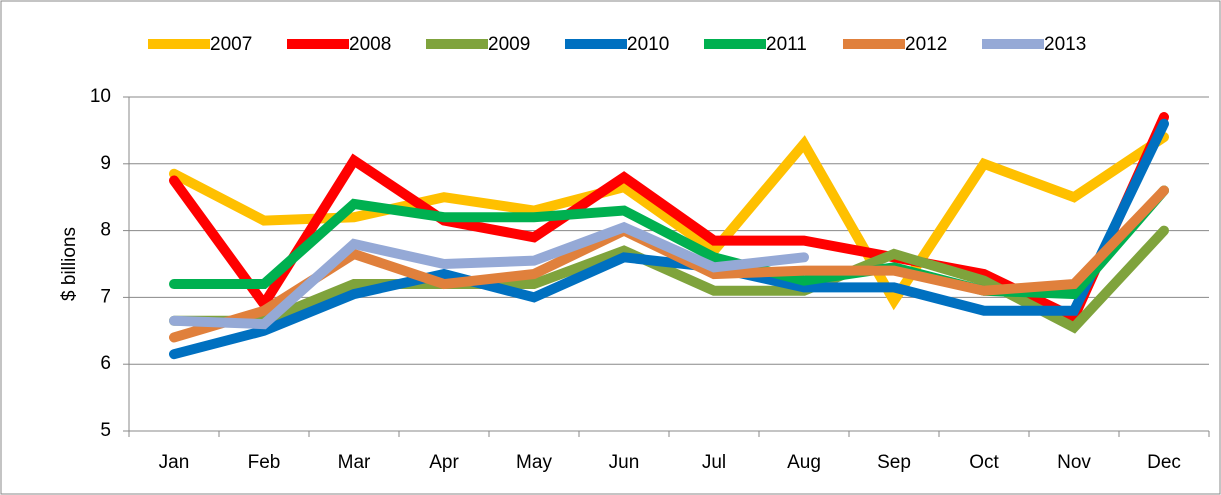 This screenshot has height=495, width=1221. I want to click on y-tick-label: 9, so click(105, 163).